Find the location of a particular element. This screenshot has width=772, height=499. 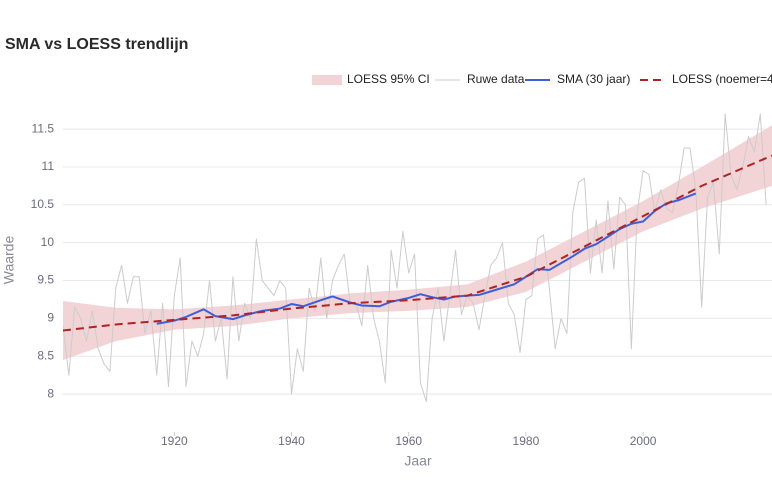

legend-swatch is located at coordinates (327, 80).